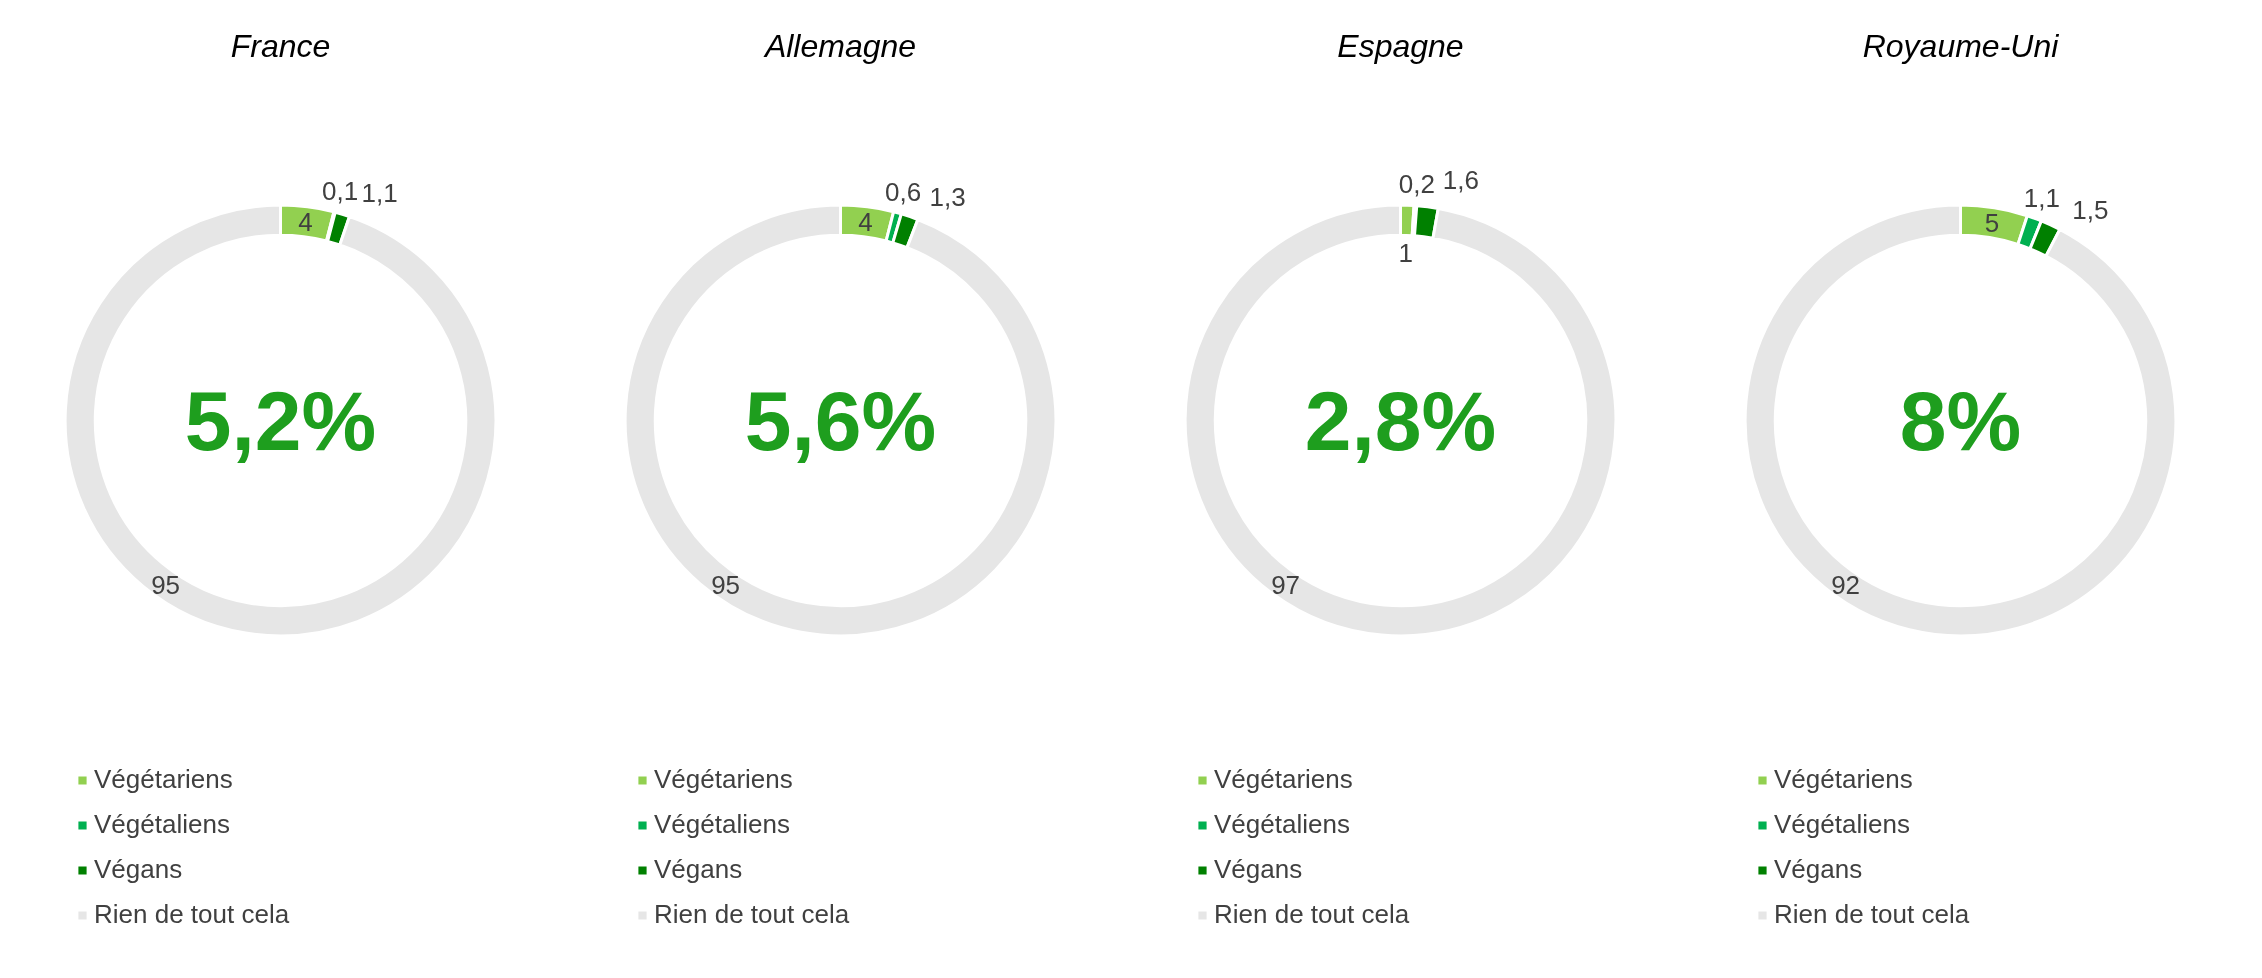 This screenshot has width=2262, height=978. What do you see at coordinates (839, 45) in the screenshot?
I see `chart-title: Allemagne` at bounding box center [839, 45].